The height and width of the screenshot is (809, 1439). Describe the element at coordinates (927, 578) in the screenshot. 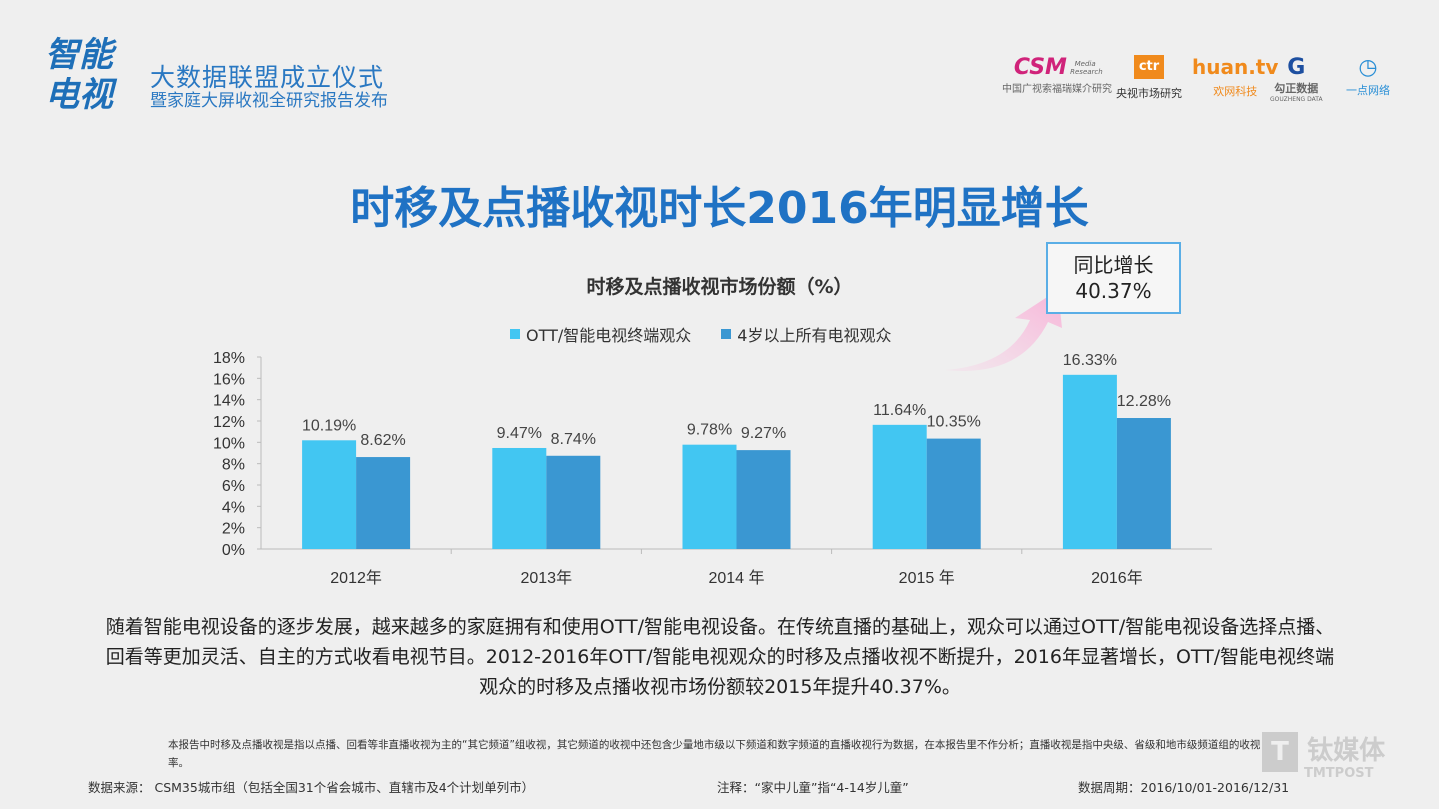

I see `x-tick-label: 2015 年` at that location.